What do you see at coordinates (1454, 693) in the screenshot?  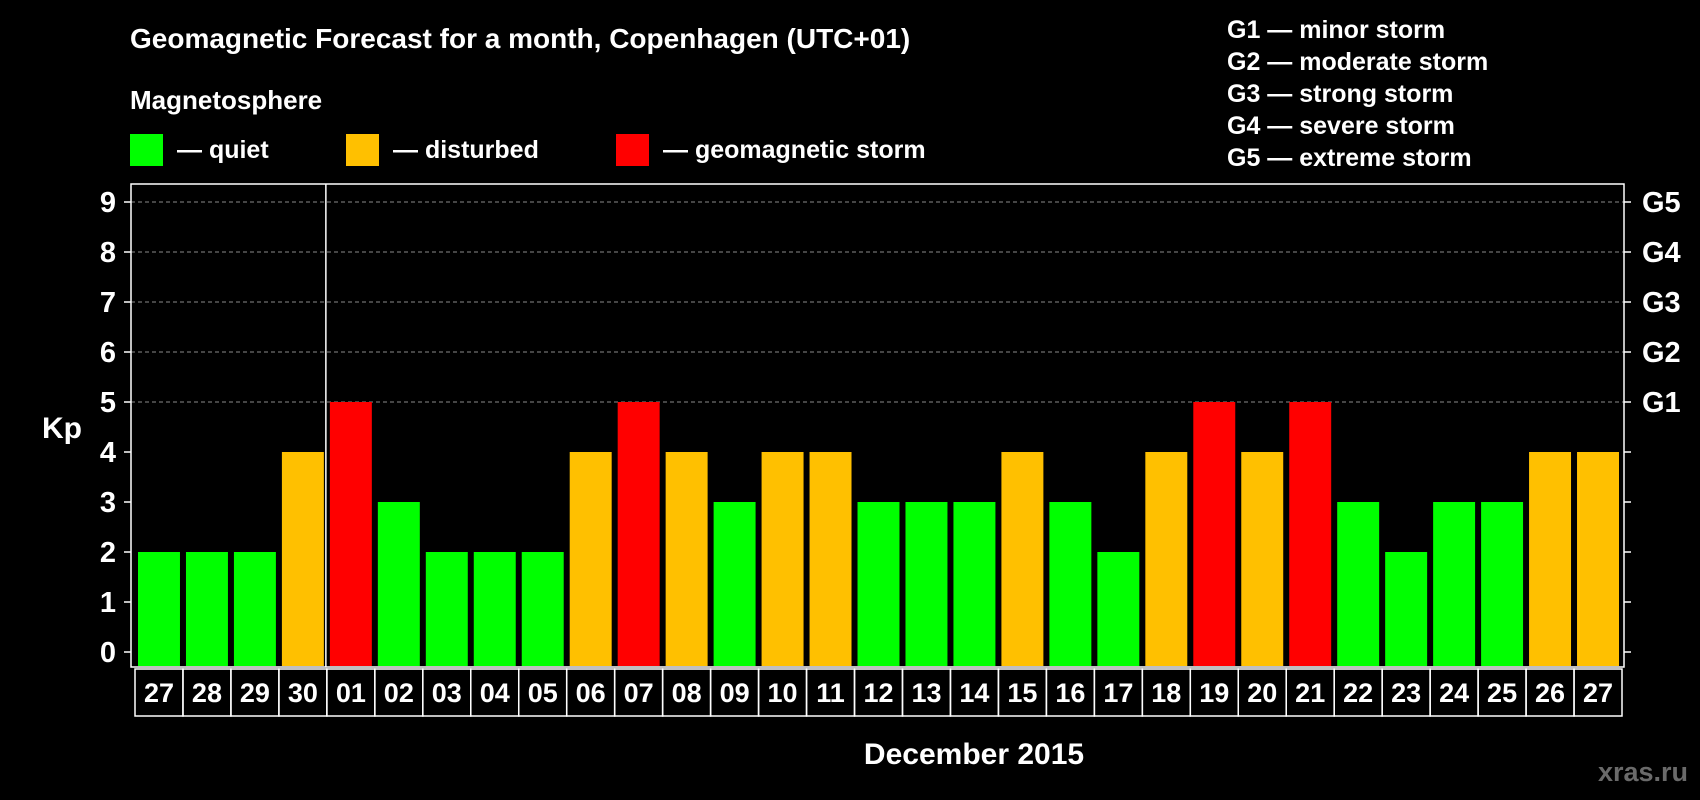 I see `date-label: 24` at bounding box center [1454, 693].